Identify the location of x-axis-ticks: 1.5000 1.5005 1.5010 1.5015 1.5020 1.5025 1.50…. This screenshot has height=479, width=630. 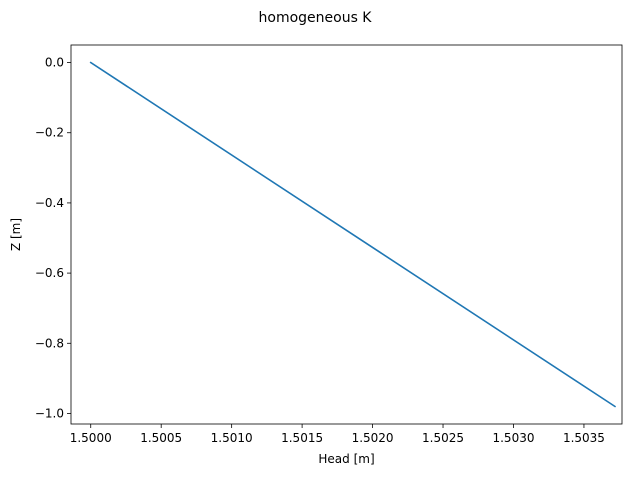
(337, 434).